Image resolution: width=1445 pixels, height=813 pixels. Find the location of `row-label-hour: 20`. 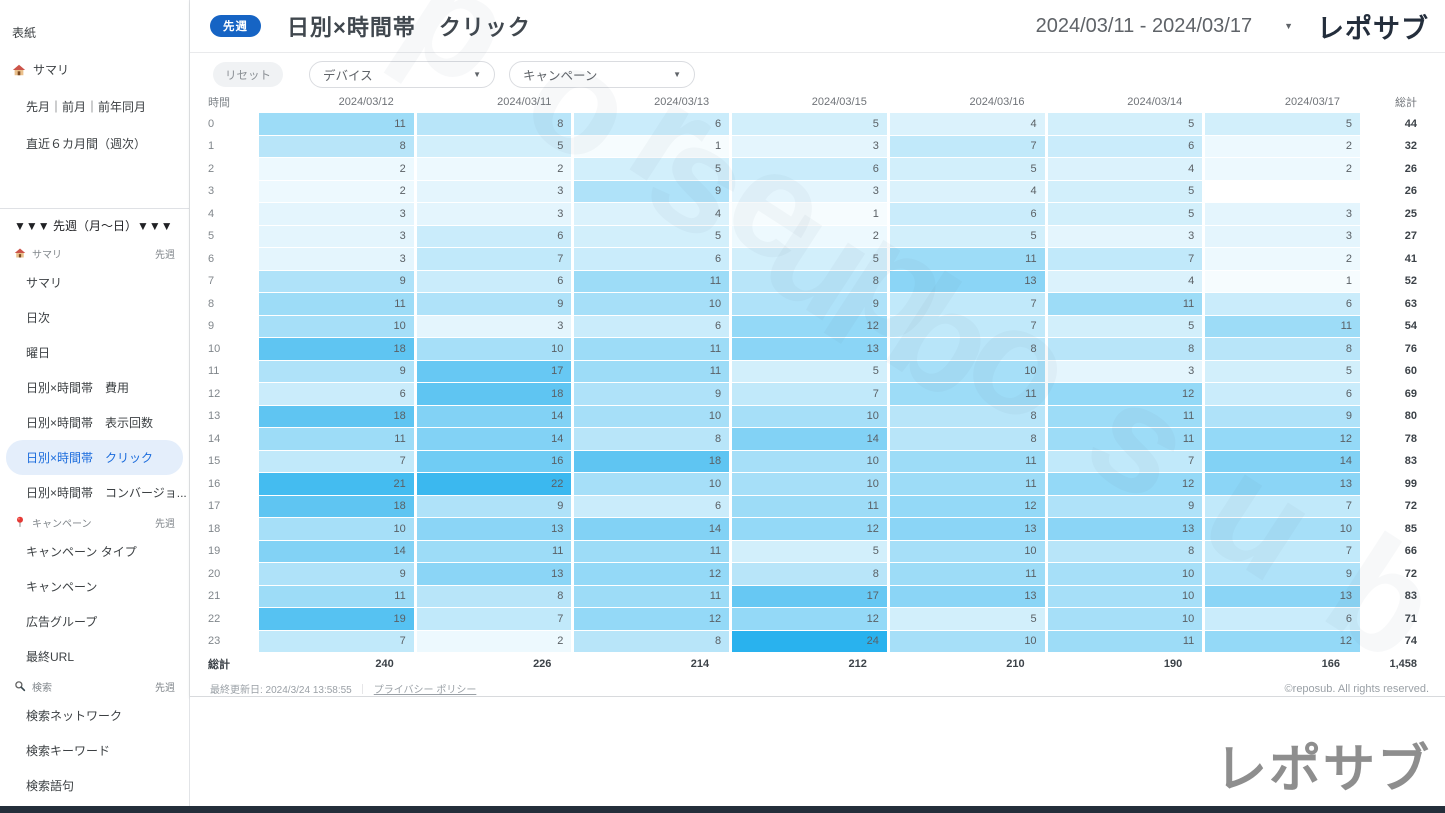

row-label-hour: 20 is located at coordinates (214, 573).